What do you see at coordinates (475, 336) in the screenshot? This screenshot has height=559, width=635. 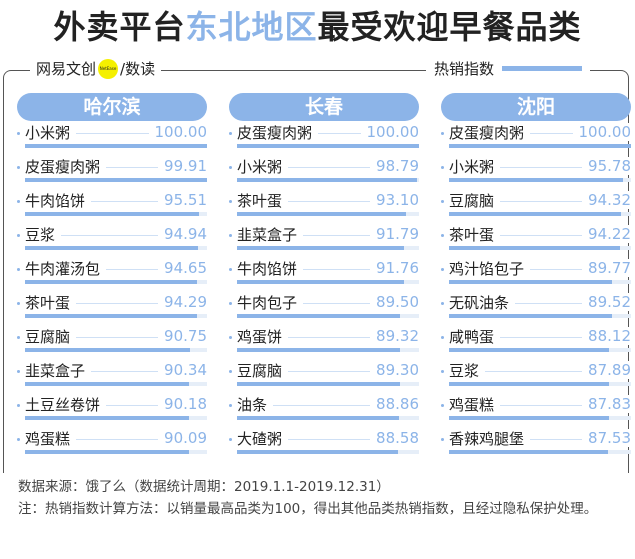 I see `item-name: 咸鸭蛋` at bounding box center [475, 336].